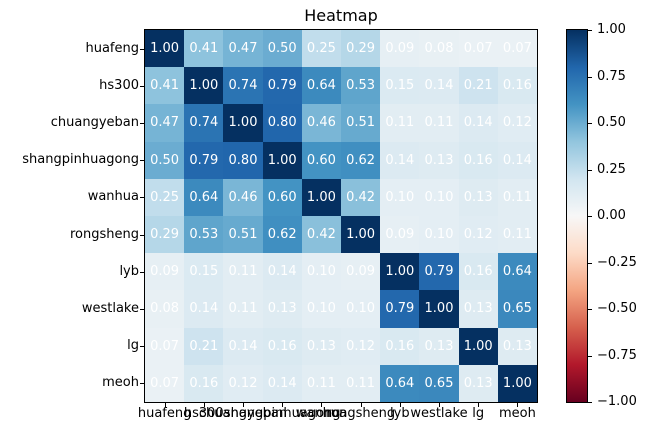 The image size is (655, 437). I want to click on x-tick-label: shangpinhuagong, so click(282, 413).